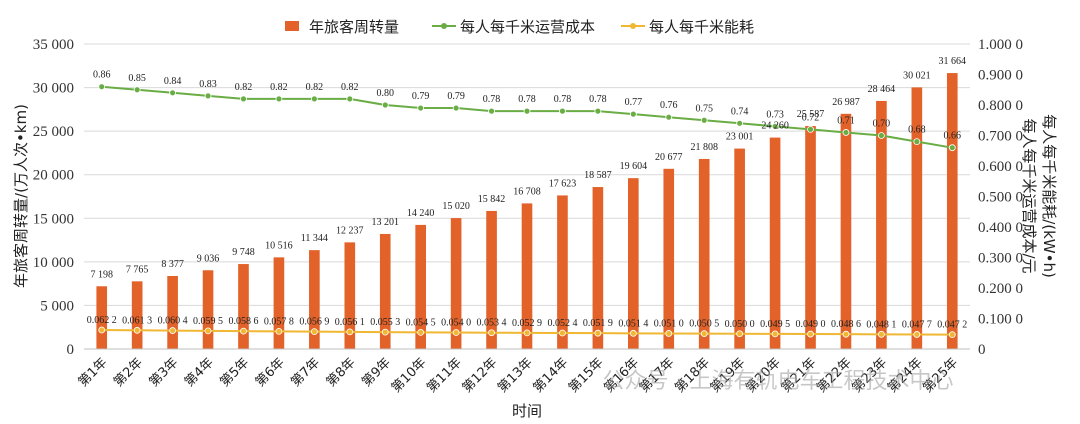 This screenshot has width=1080, height=424. Describe the element at coordinates (563, 183) in the screenshot. I see `bar-data-label: 17 623` at that location.